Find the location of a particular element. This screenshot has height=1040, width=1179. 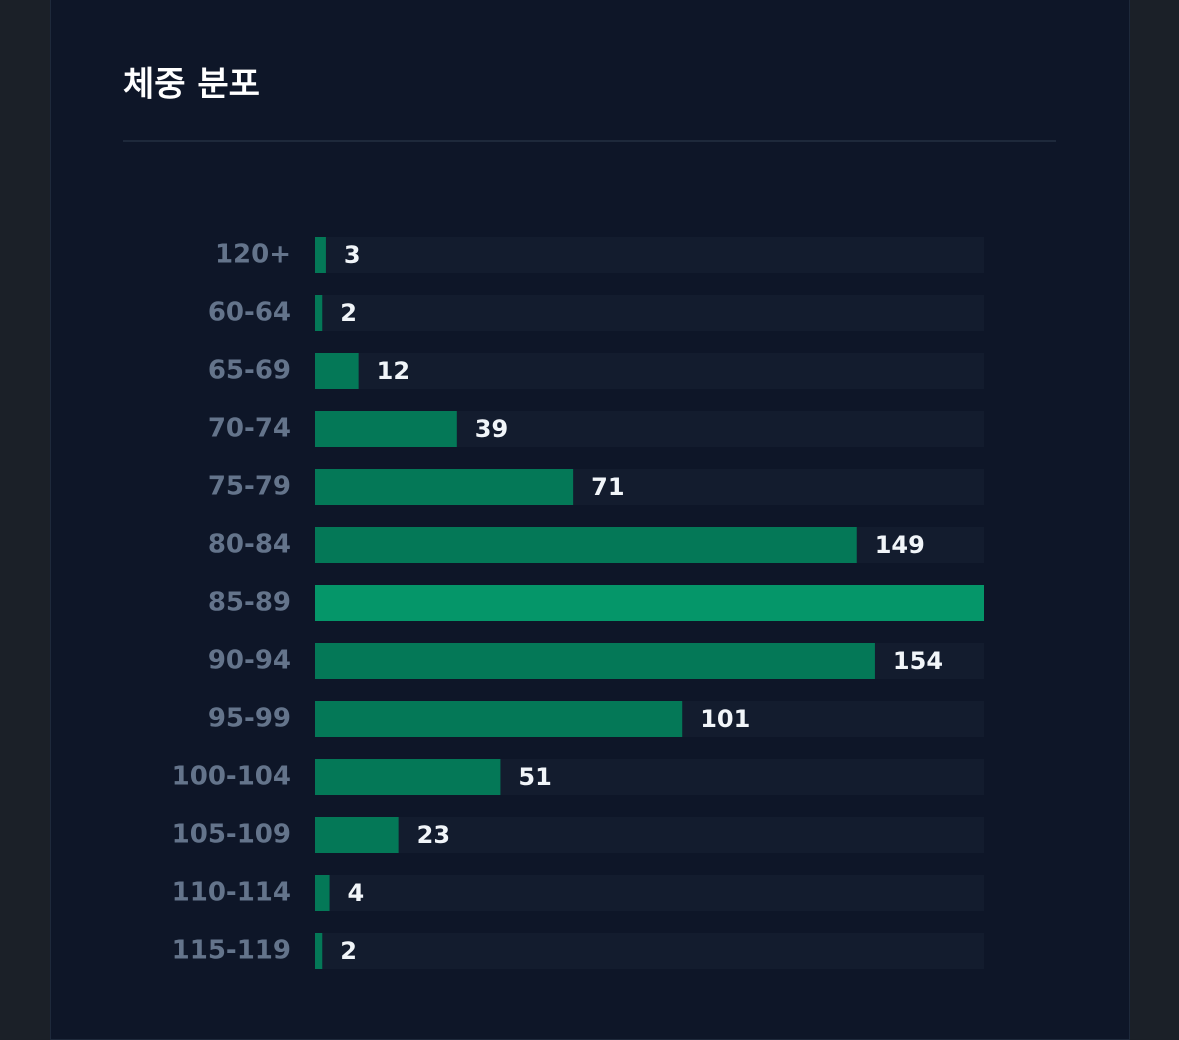

value-label: 23 is located at coordinates (433, 835).